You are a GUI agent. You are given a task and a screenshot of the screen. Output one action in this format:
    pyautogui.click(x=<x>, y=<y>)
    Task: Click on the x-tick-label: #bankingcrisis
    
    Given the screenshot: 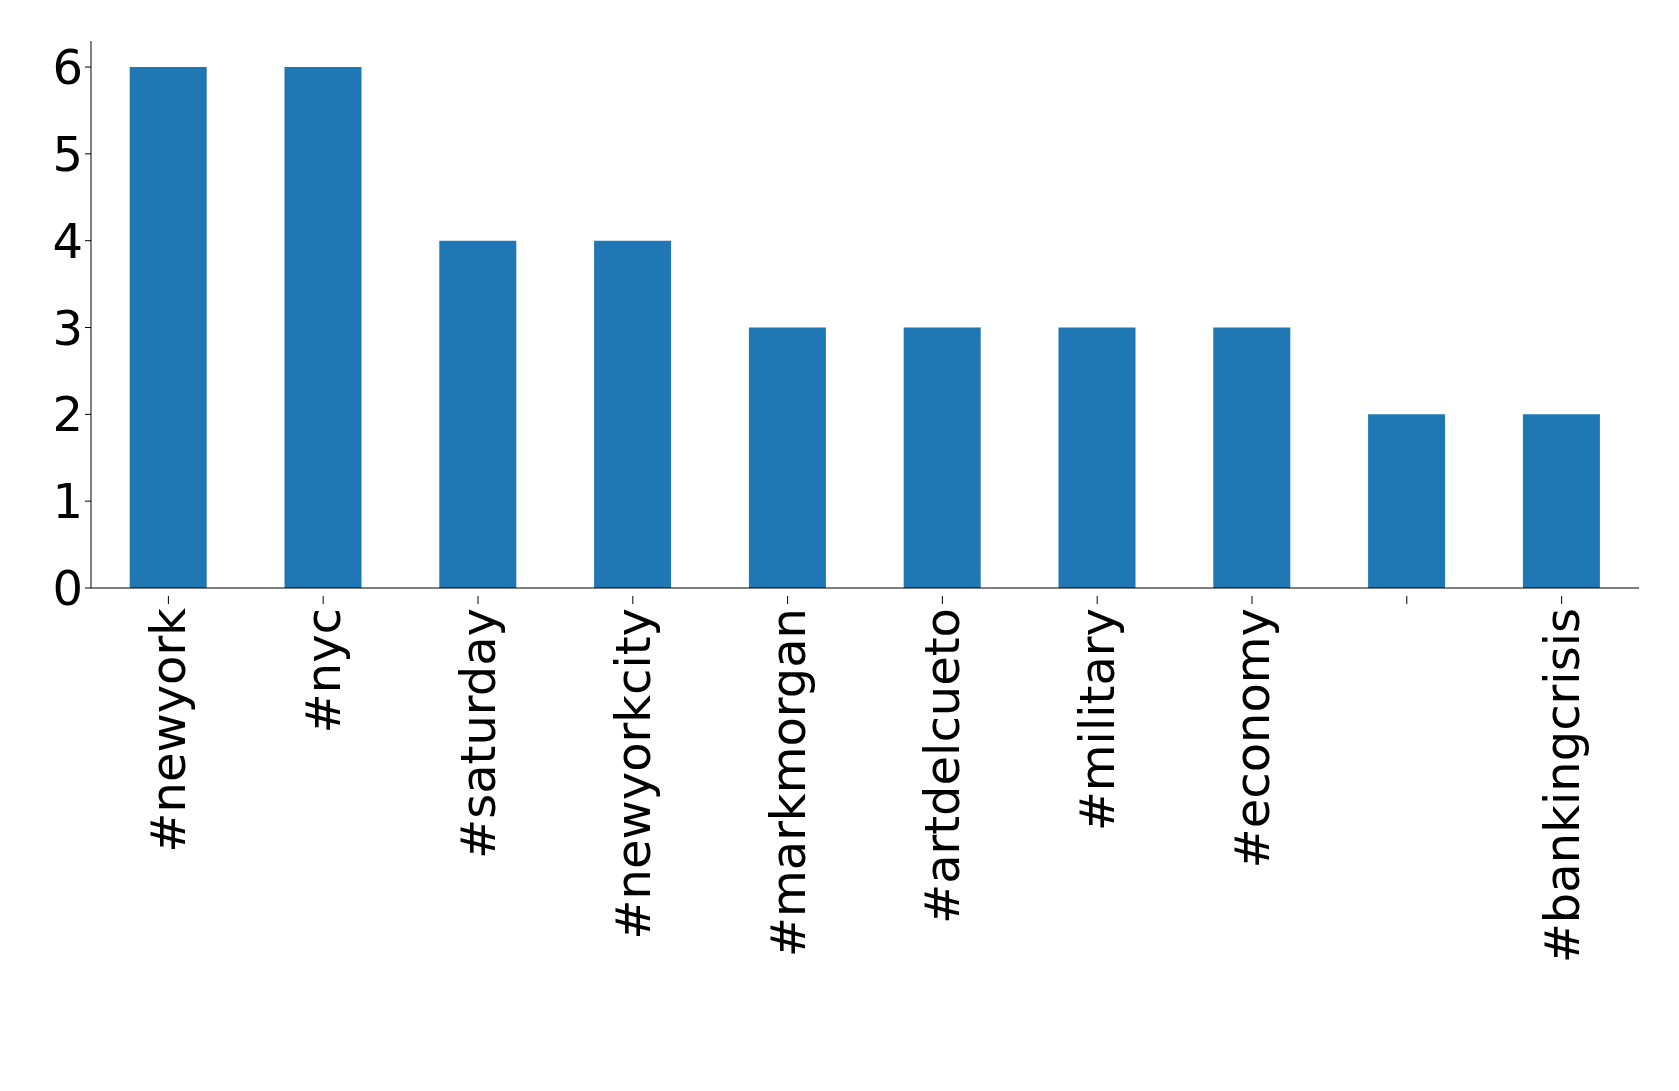 What is the action you would take?
    pyautogui.click(x=1561, y=786)
    